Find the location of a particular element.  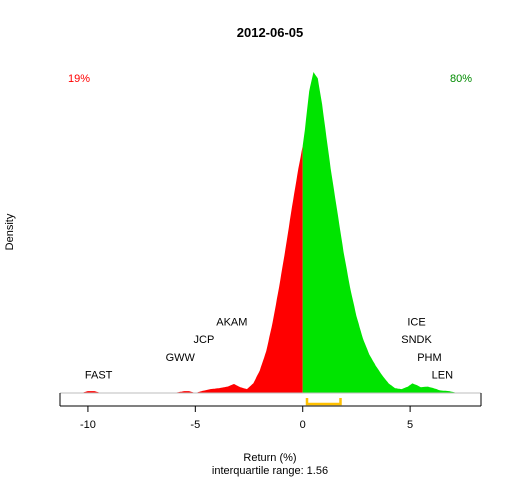

iqr-subtitle: interquartile range: 1.56 is located at coordinates (270, 471).